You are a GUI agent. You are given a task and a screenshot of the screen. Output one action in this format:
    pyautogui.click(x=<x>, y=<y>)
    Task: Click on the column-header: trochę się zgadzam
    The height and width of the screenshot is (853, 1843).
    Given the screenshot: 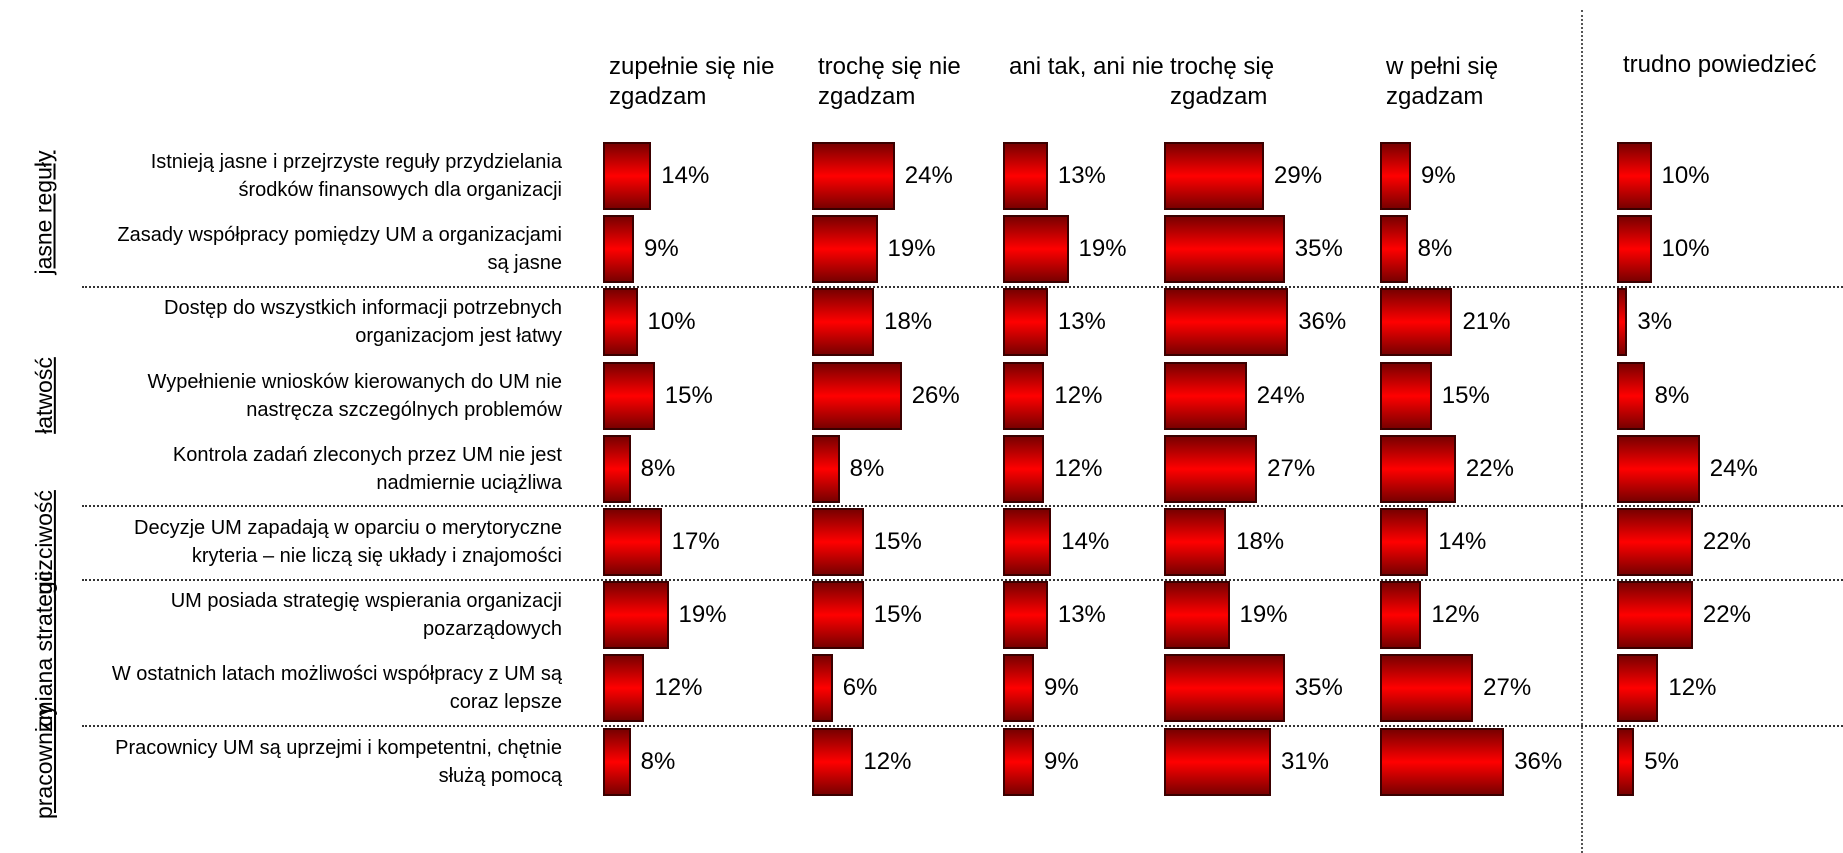 What is the action you would take?
    pyautogui.click(x=1222, y=81)
    